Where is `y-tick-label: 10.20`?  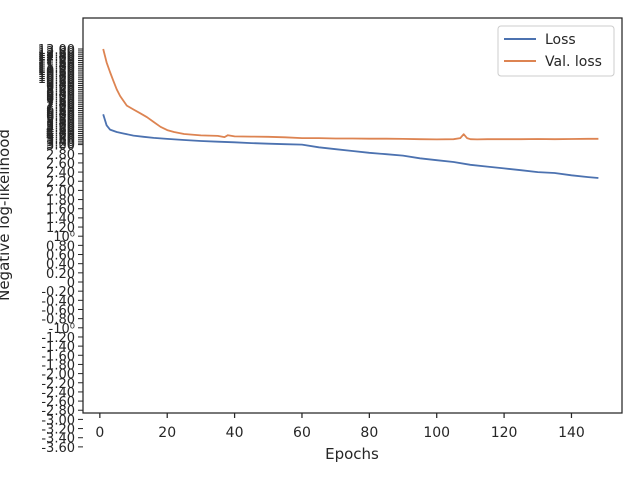
y-tick-label: 10.20 is located at coordinates (56, 77).